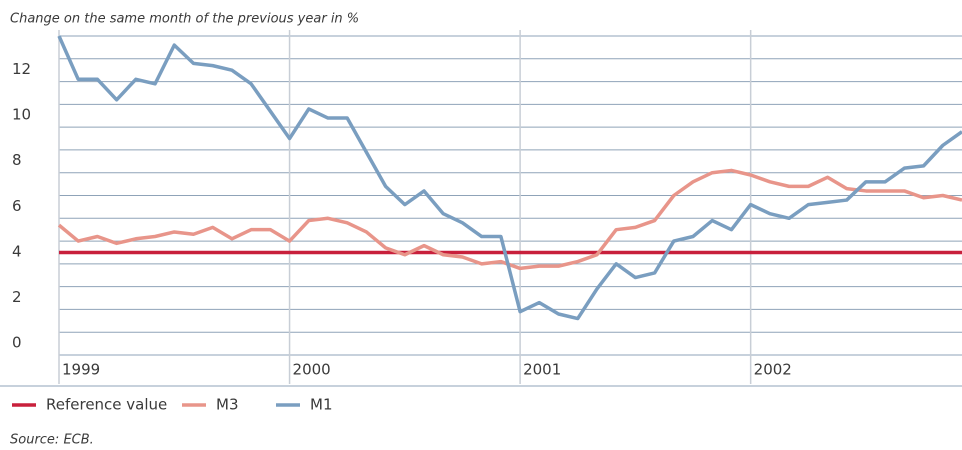  Describe the element at coordinates (52, 440) in the screenshot. I see `source: Source: ECB.` at that location.